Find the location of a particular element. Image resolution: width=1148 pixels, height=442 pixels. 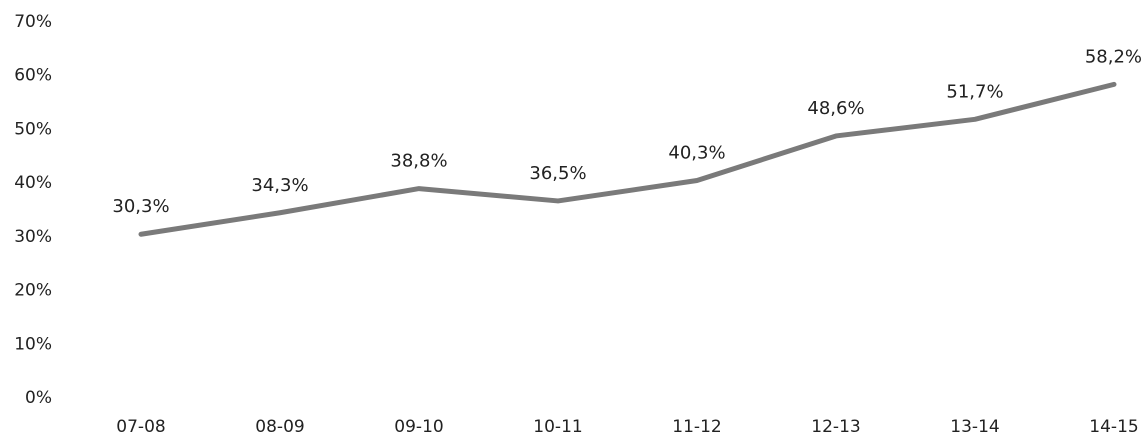

data-label: 38,8% is located at coordinates (418, 161).